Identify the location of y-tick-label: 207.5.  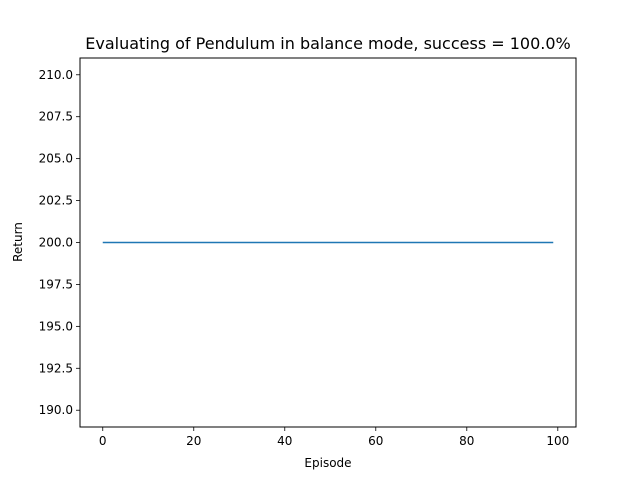
(56, 117).